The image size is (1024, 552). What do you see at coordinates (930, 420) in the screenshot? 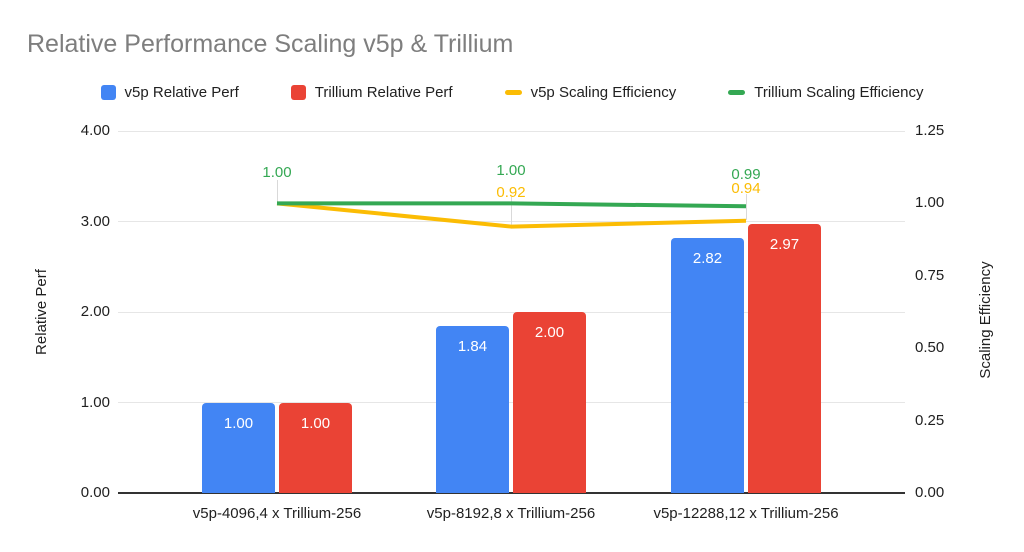
I see `right-tick-0.25: 0.25` at bounding box center [930, 420].